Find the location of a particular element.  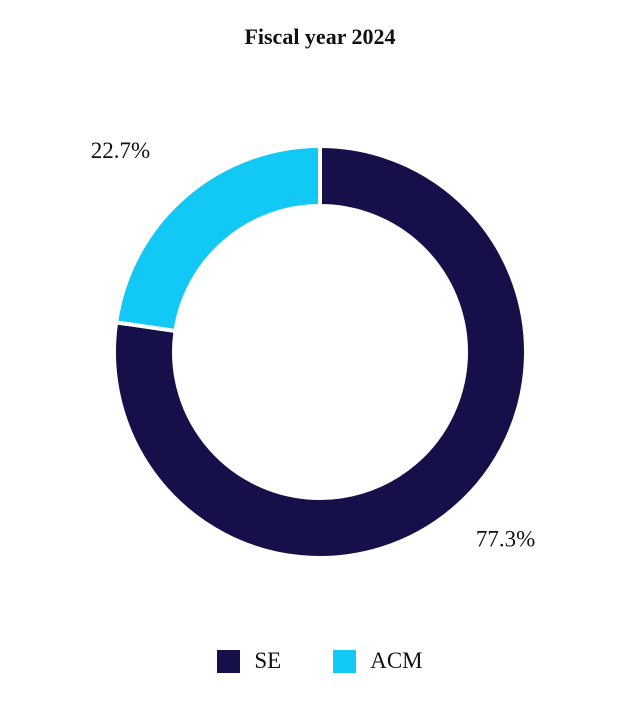

slice-label-acm: 22.7% is located at coordinates (120, 150).